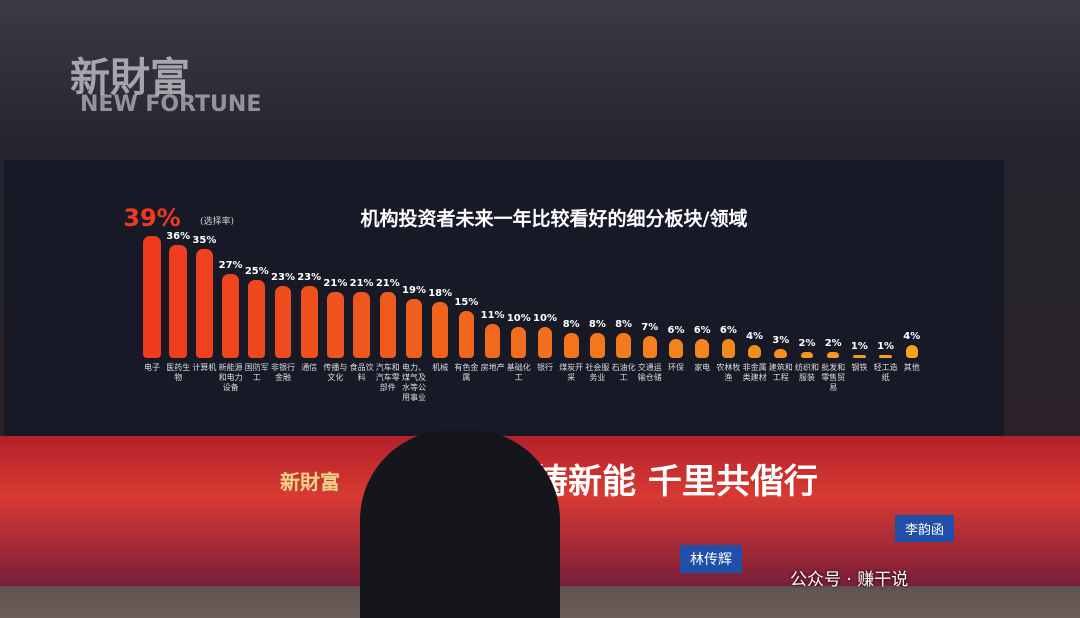 This screenshot has width=1080, height=618. Describe the element at coordinates (460, 524) in the screenshot. I see `audience-head` at that location.